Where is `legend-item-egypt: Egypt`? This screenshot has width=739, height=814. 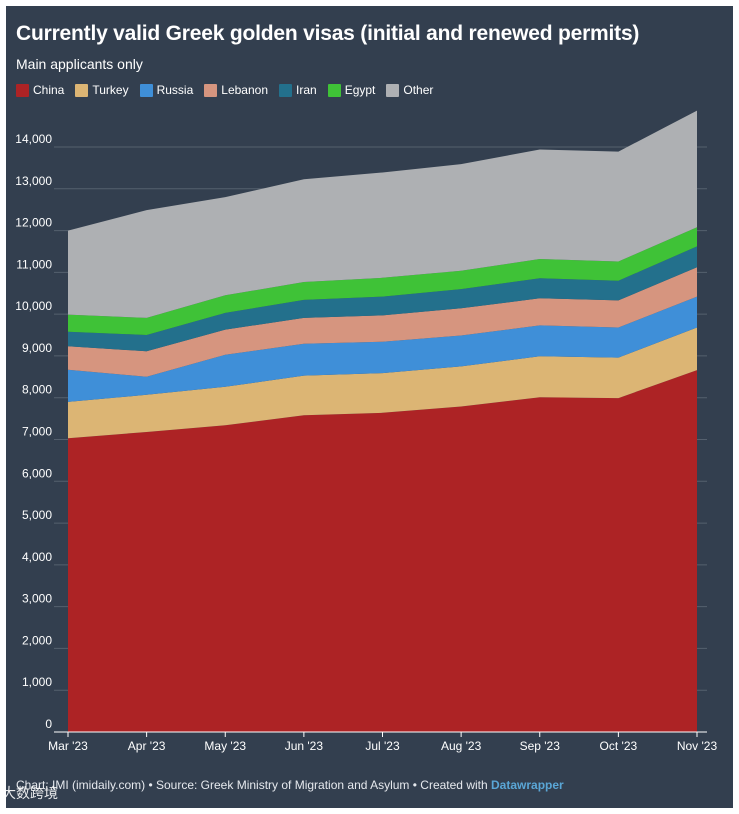
legend-item-egypt: Egypt is located at coordinates (351, 90).